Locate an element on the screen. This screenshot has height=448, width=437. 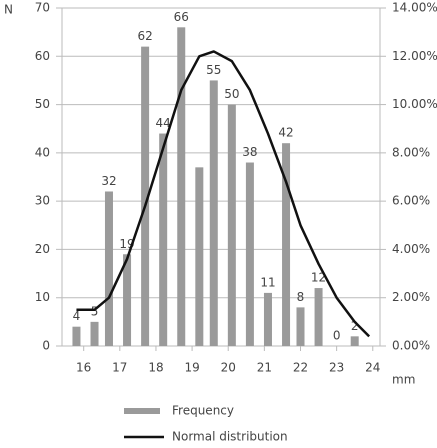
y2-tick-label: 2.00% is located at coordinates (411, 297).